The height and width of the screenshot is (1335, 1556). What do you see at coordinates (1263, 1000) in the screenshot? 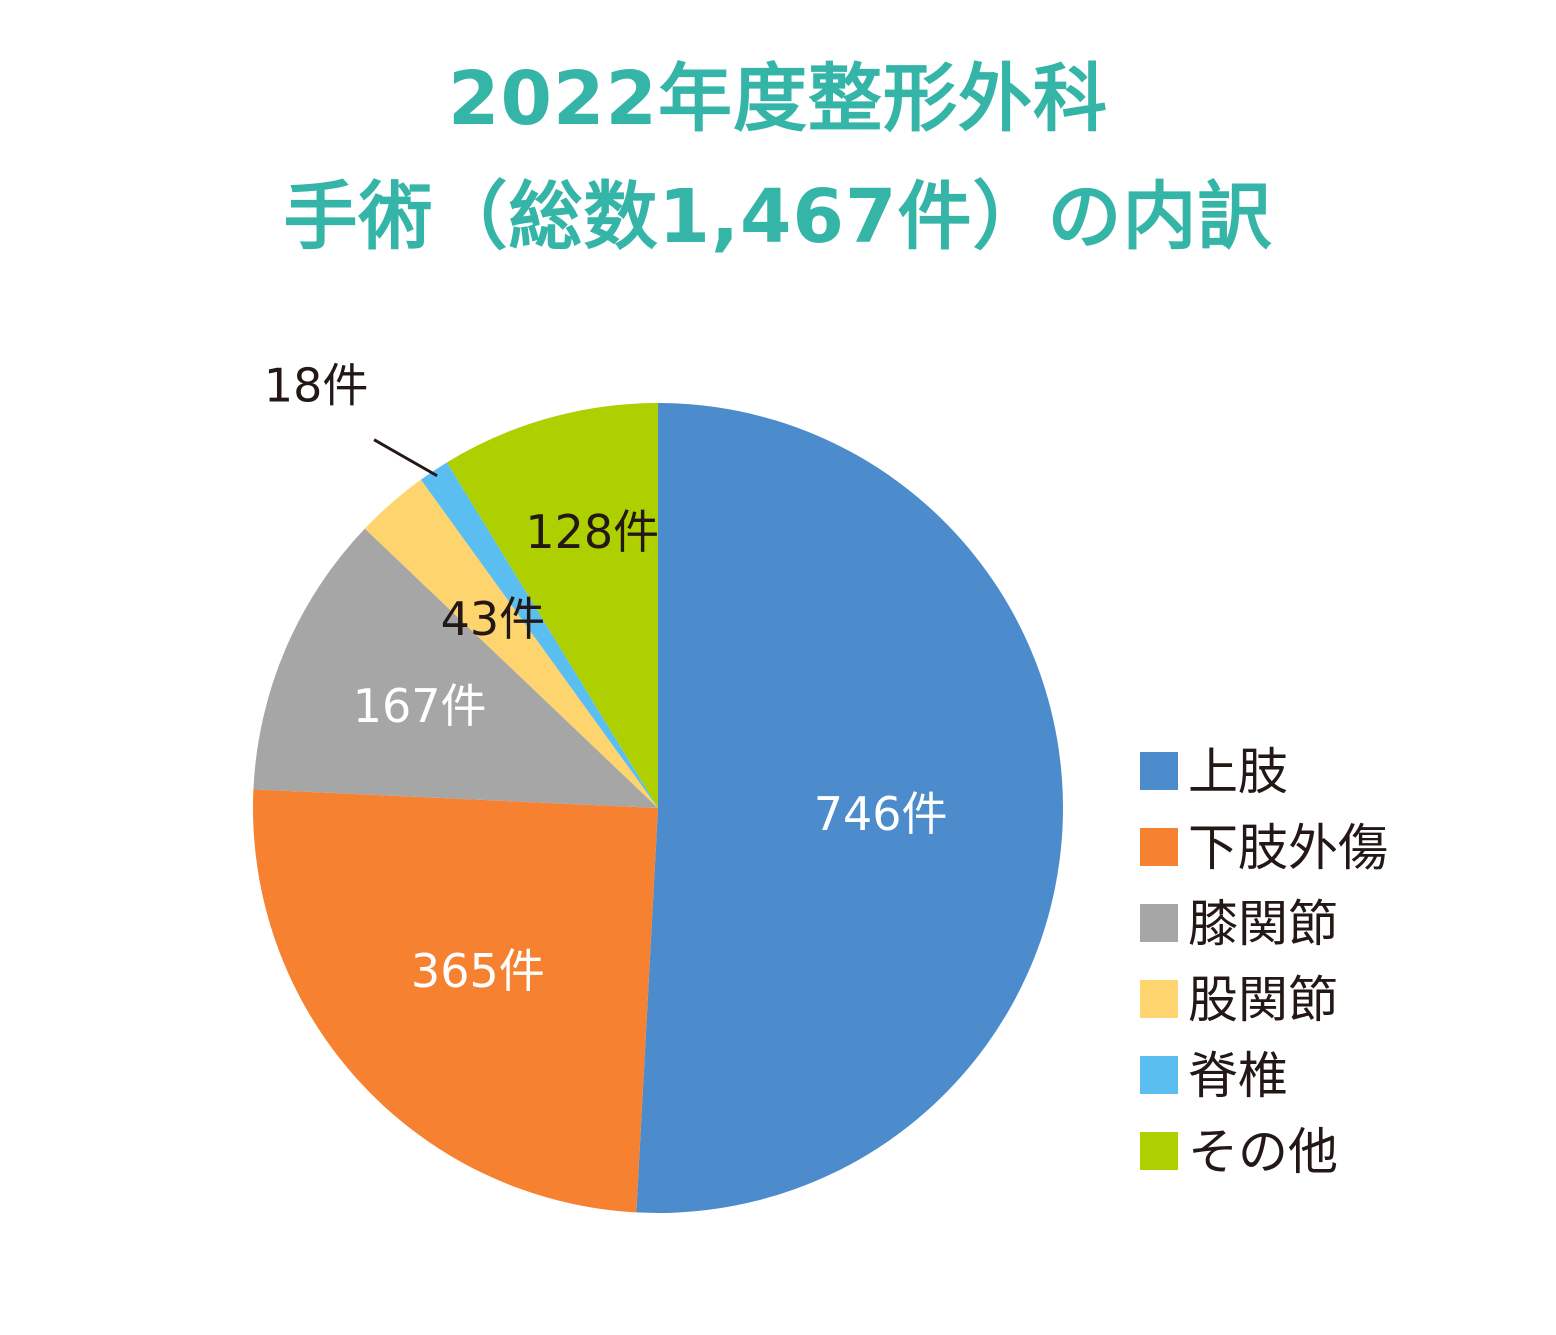
I see `legend-label-4: 股関節` at bounding box center [1263, 1000].